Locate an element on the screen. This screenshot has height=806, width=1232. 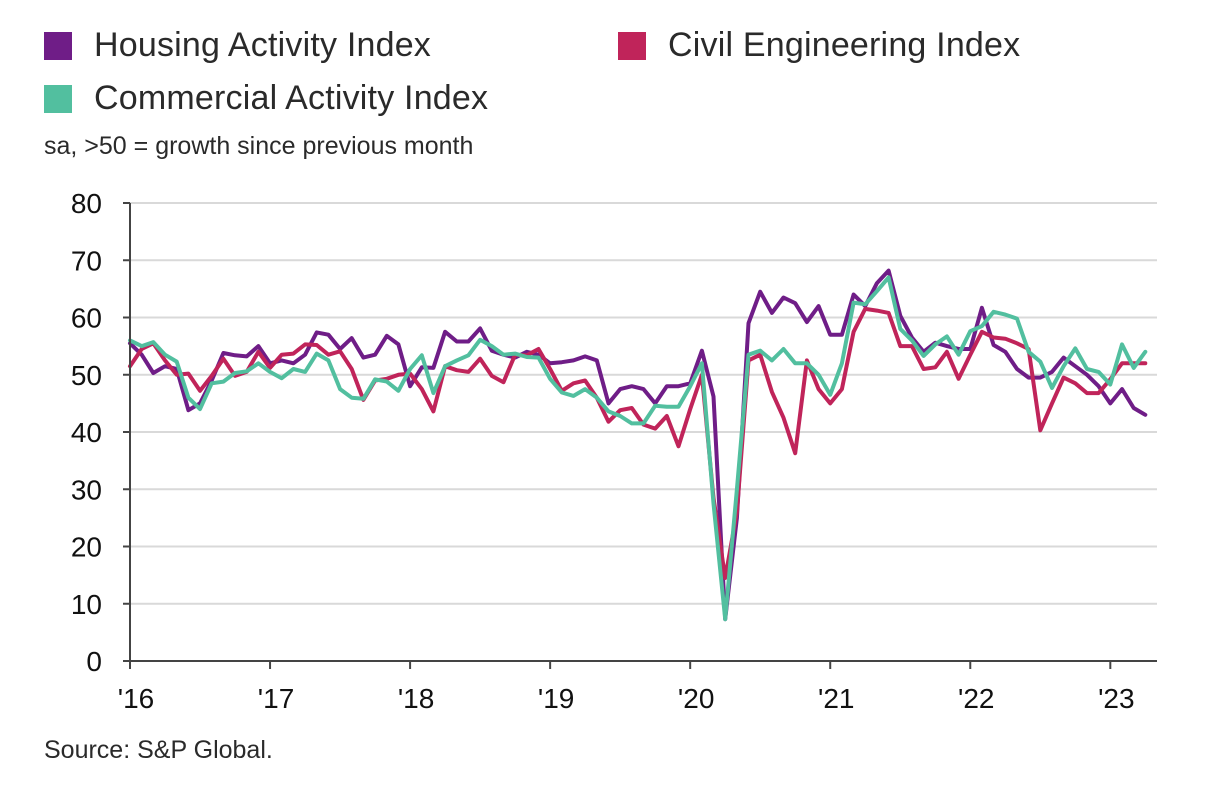
legend-swatch-commercial is located at coordinates (58, 98).